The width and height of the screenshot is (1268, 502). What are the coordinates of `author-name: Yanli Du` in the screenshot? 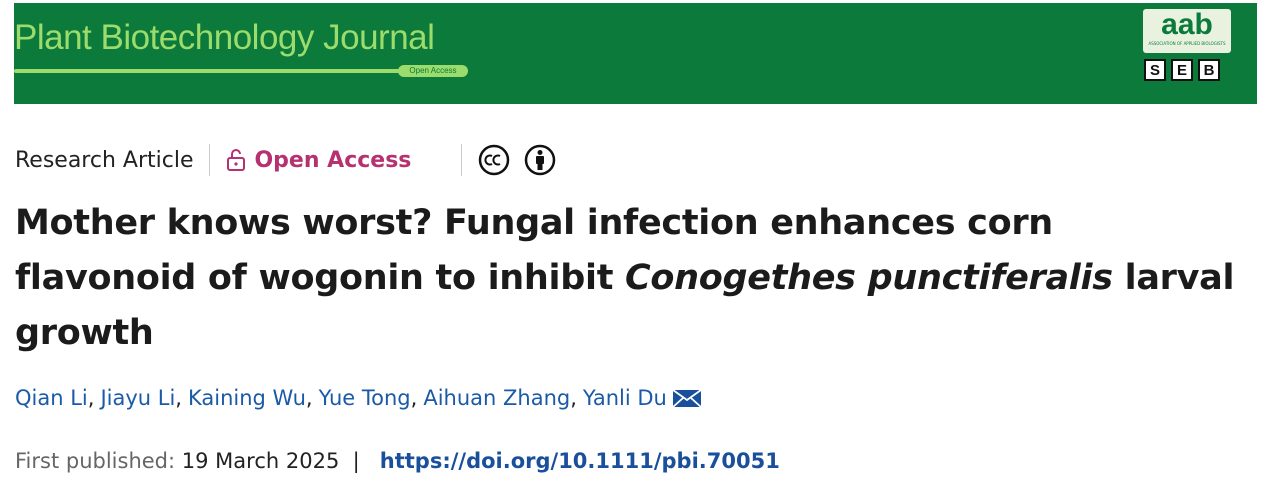 It's located at (624, 398).